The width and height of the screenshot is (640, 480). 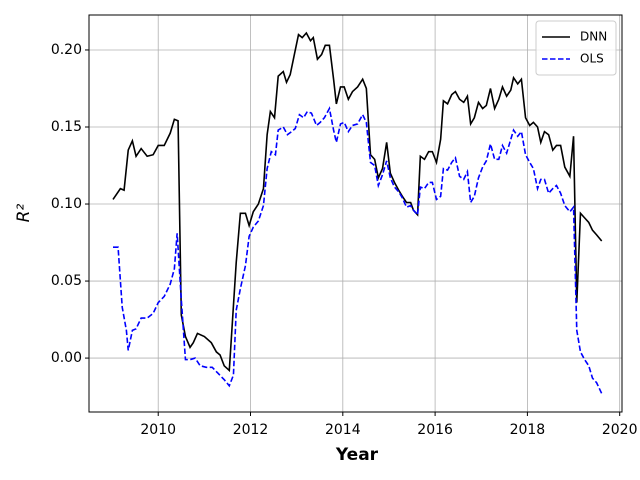 I want to click on y-tick-label: 0.10, so click(x=66, y=204).